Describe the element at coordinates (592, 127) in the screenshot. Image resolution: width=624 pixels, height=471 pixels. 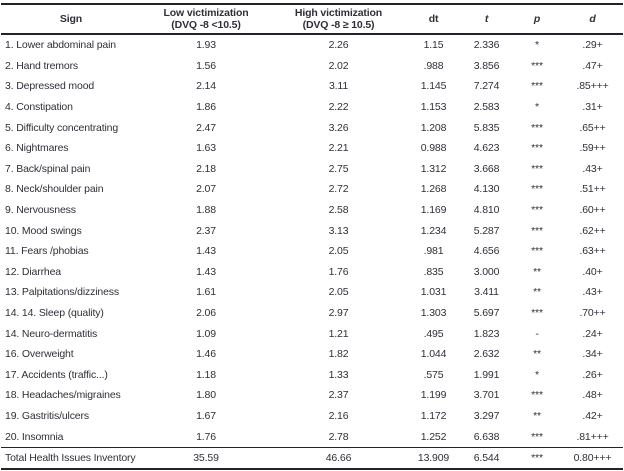
I see `d-cell: .65++` at that location.